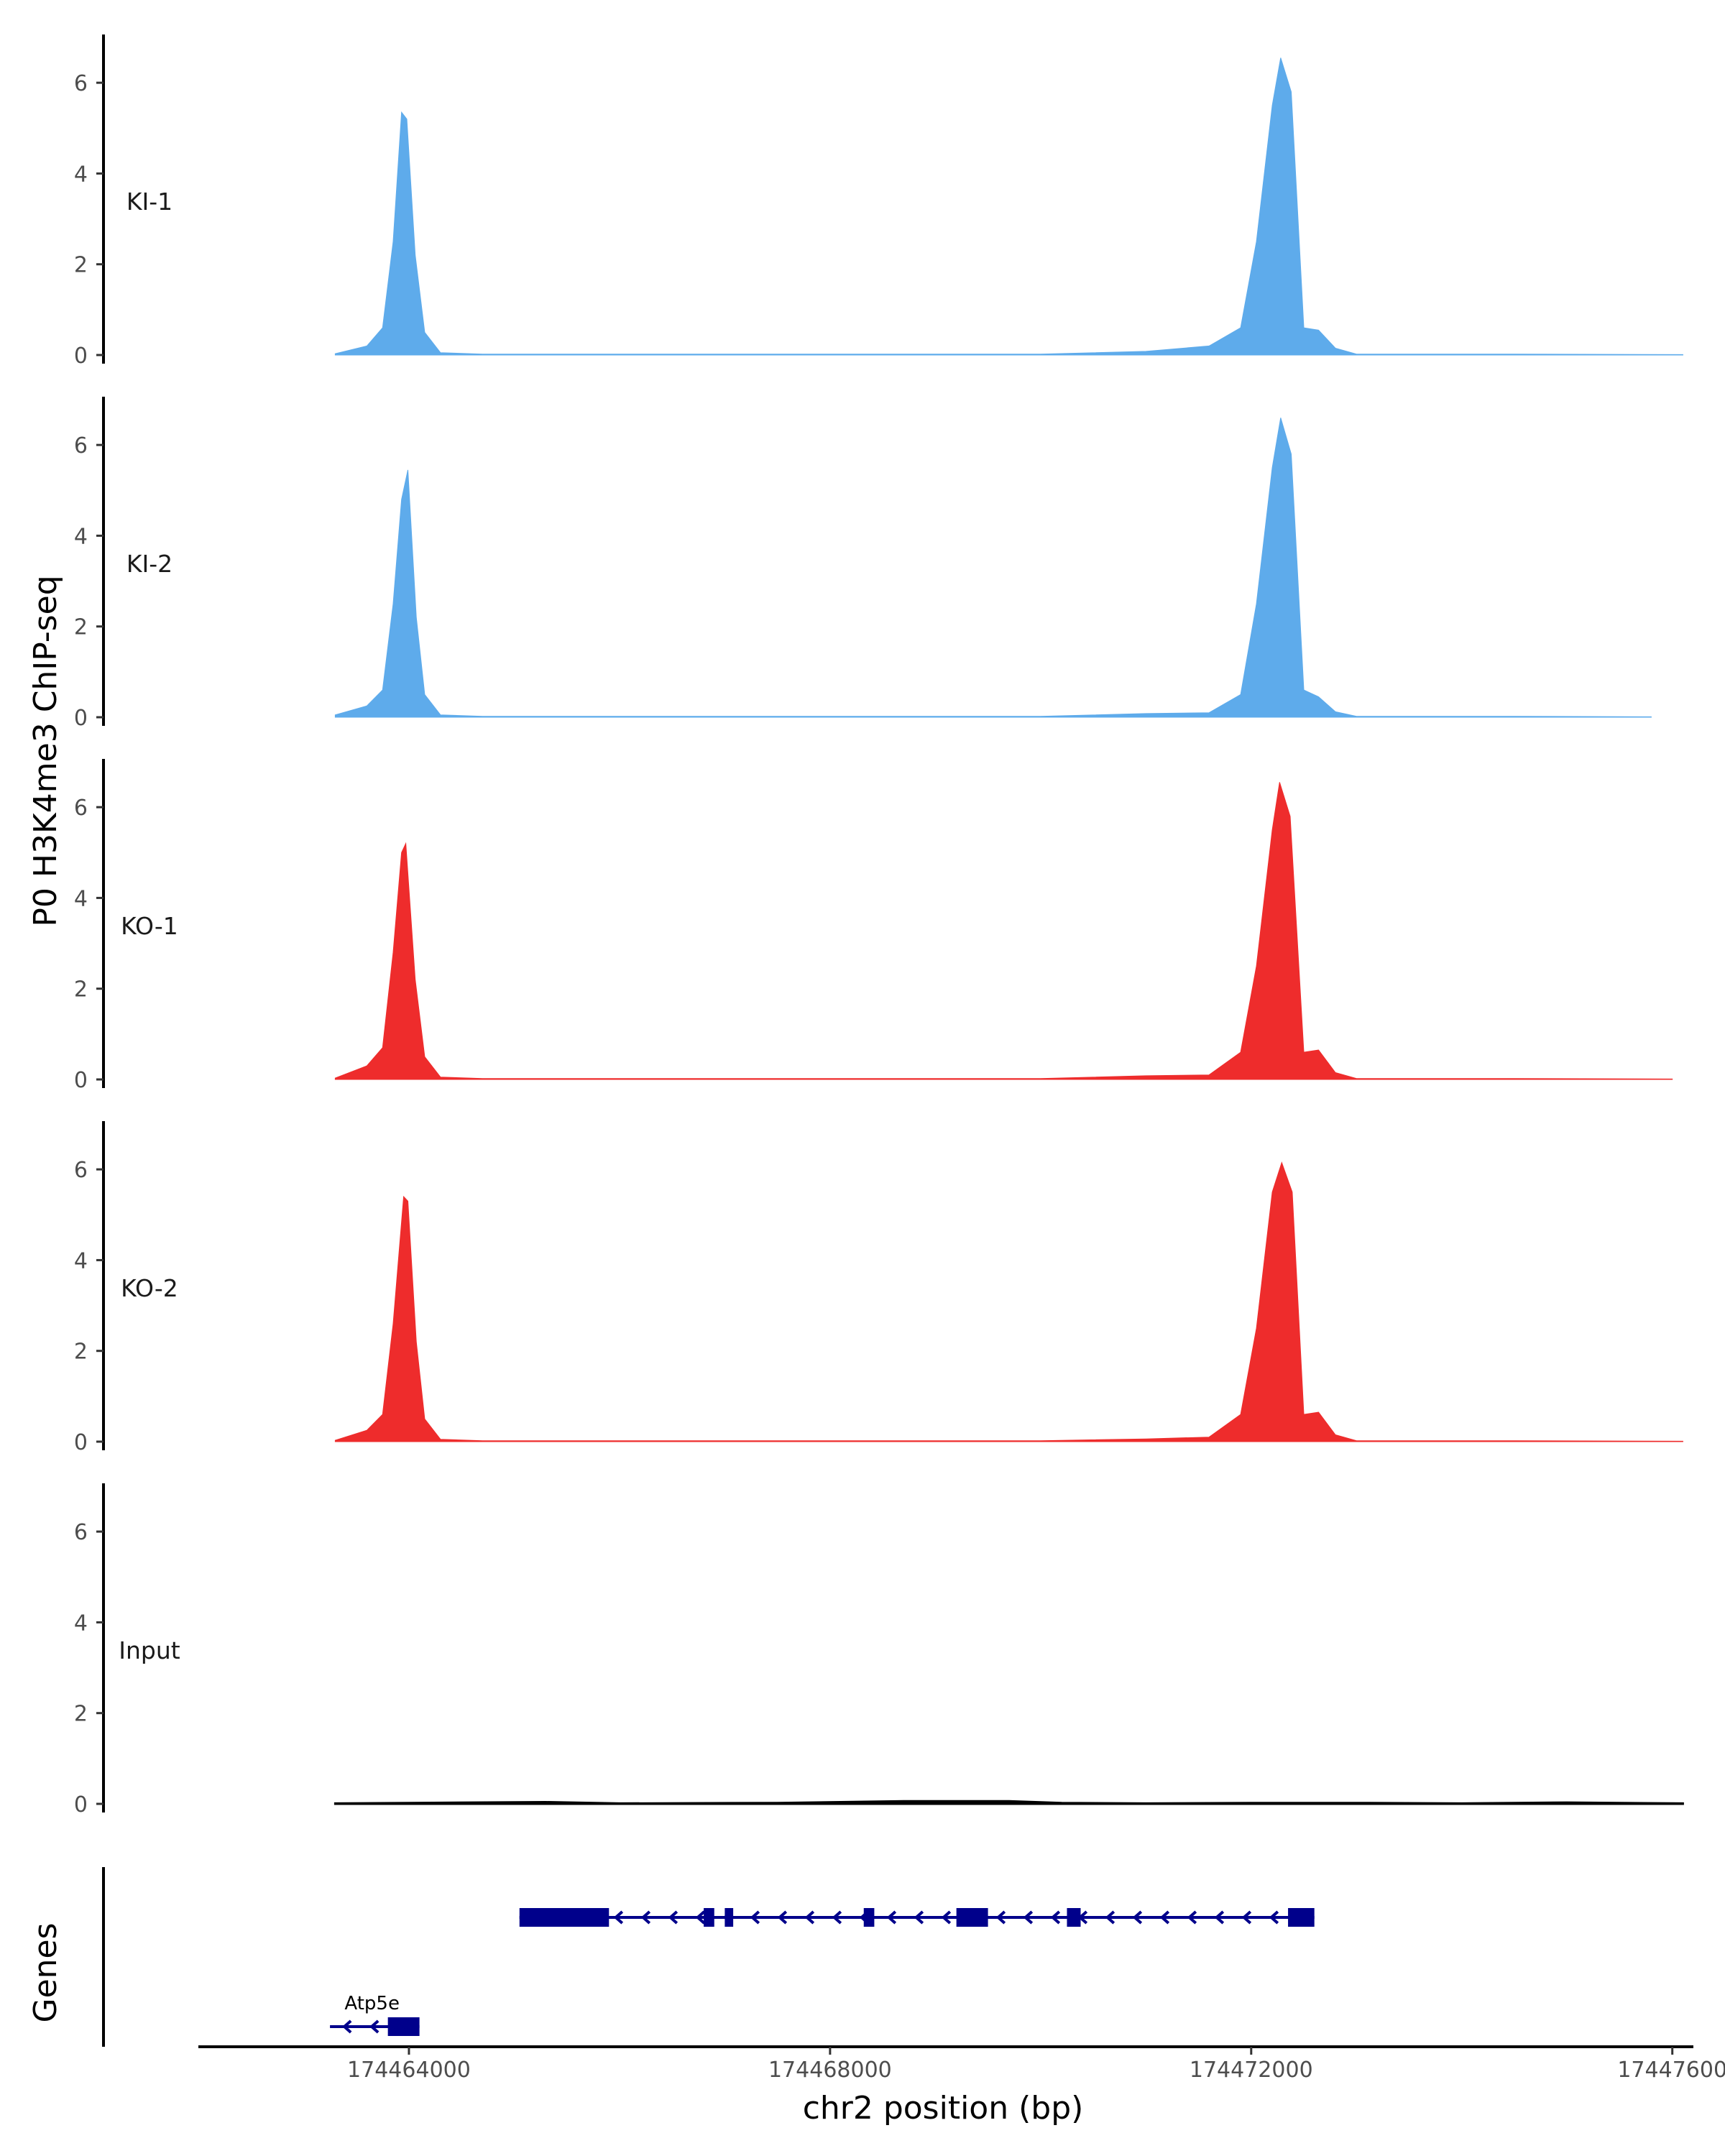 The height and width of the screenshot is (2156, 1725). What do you see at coordinates (1009, 1803) in the screenshot?
I see `signal-area-input` at bounding box center [1009, 1803].